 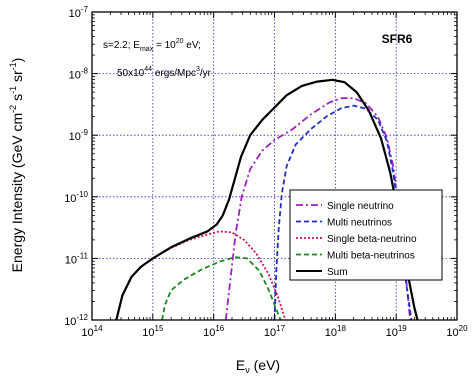 What do you see at coordinates (221, 288) in the screenshot?
I see `series-line-multi-beta-neutrinos` at bounding box center [221, 288].